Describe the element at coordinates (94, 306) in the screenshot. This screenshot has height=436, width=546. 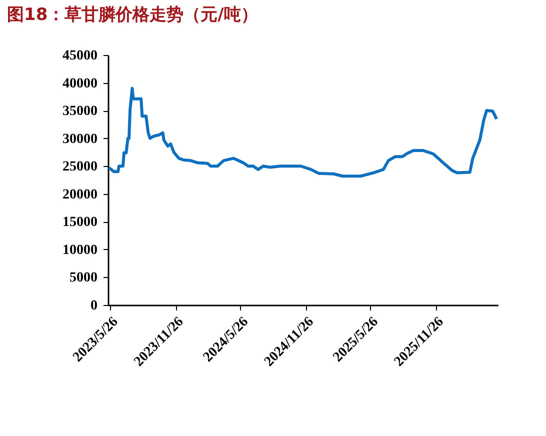
I see `y-tick-label: 0` at that location.